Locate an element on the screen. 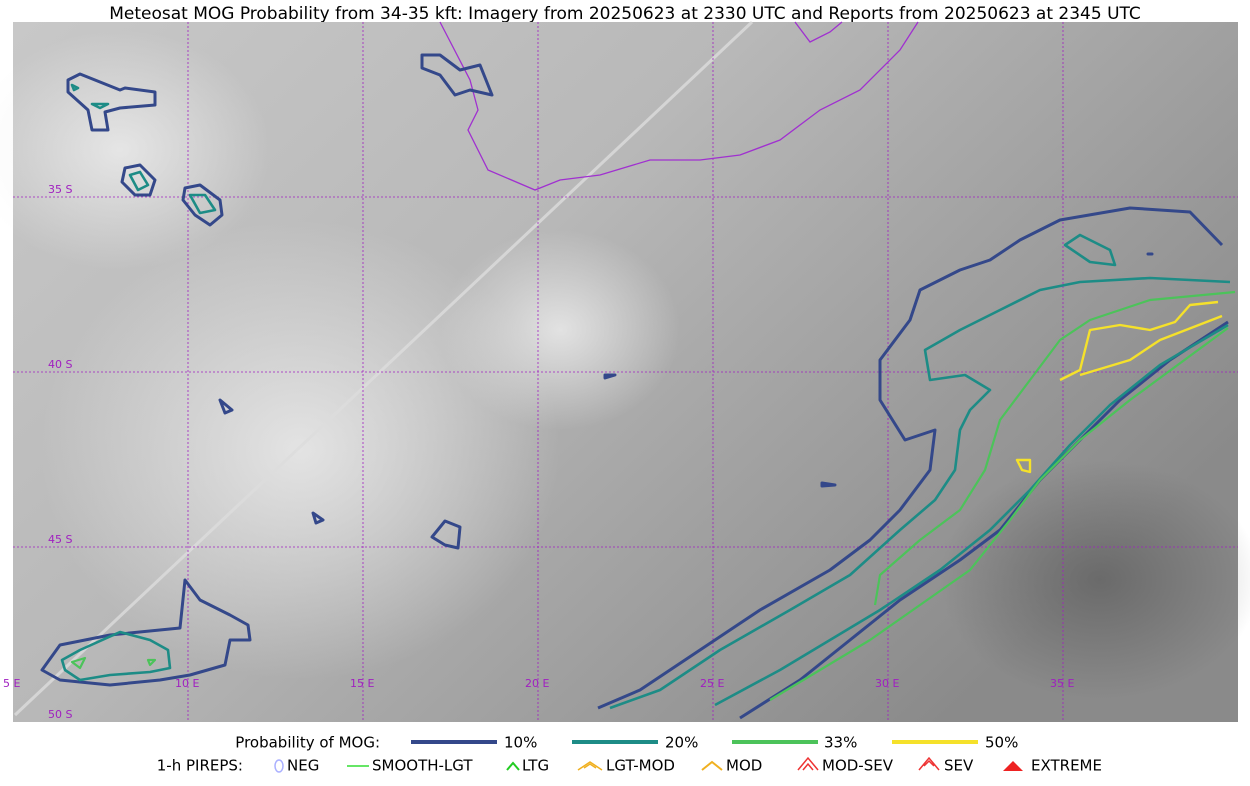 Image resolution: width=1250 pixels, height=786 pixels. legend-title: 1-h PIREPS: is located at coordinates (200, 766).